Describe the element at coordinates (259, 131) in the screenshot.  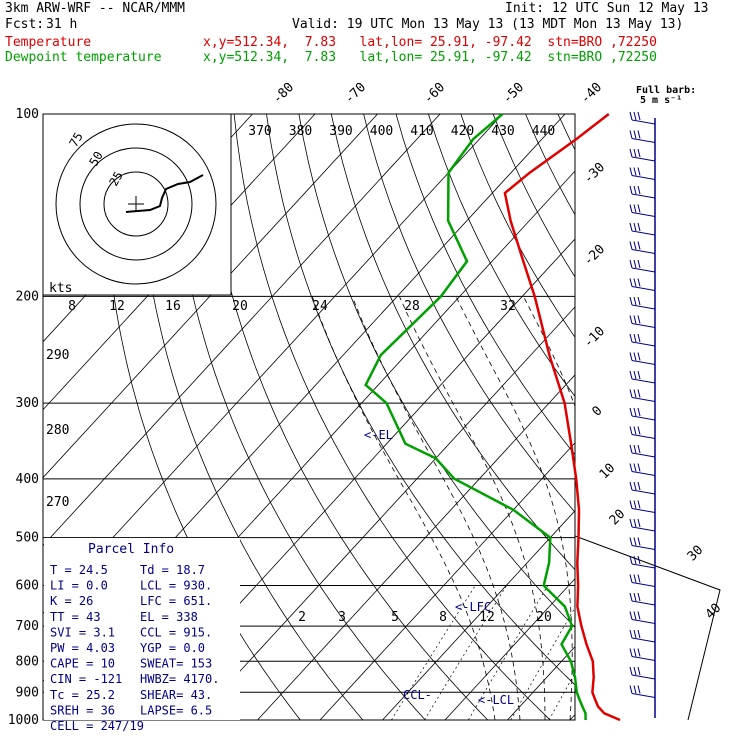
I see `theta-label: 370` at that location.